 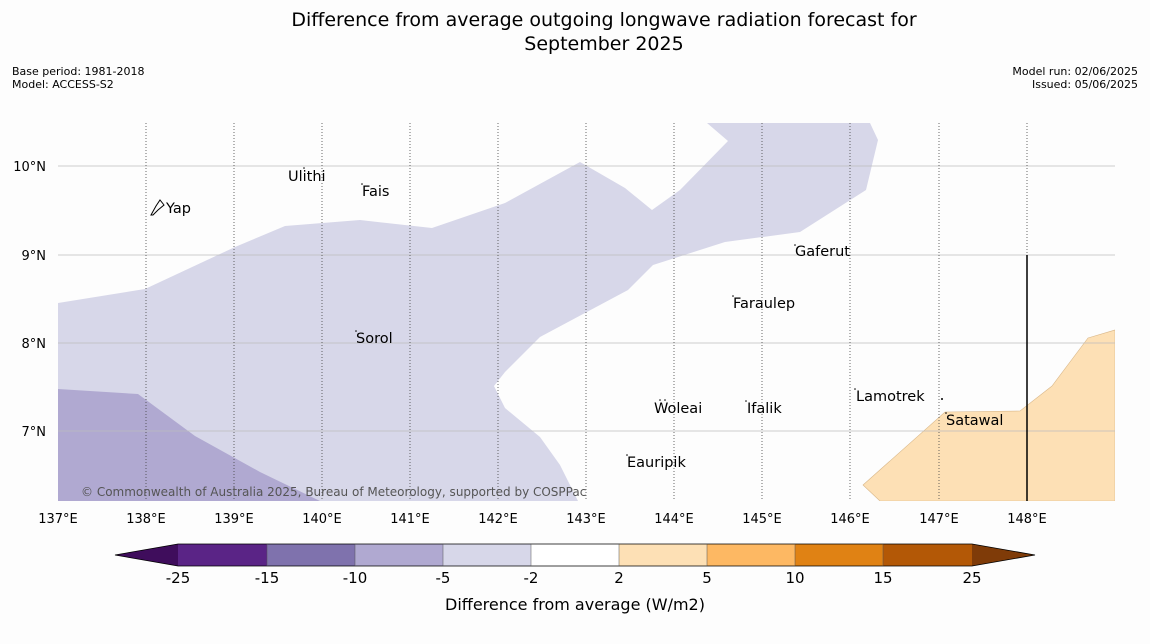 What do you see at coordinates (1084, 84) in the screenshot?
I see `issued-date: Issued: 05/06/2025` at bounding box center [1084, 84].